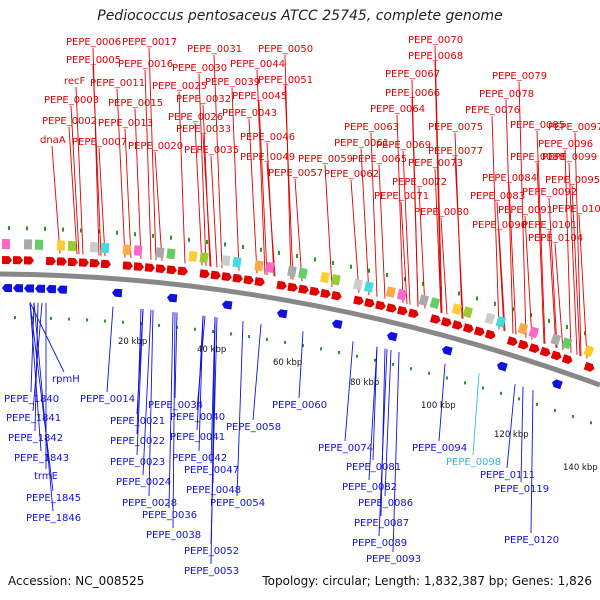 This screenshot has width=600, height=600. I want to click on gene-label-forward: PEPE_0025, so click(179, 86).